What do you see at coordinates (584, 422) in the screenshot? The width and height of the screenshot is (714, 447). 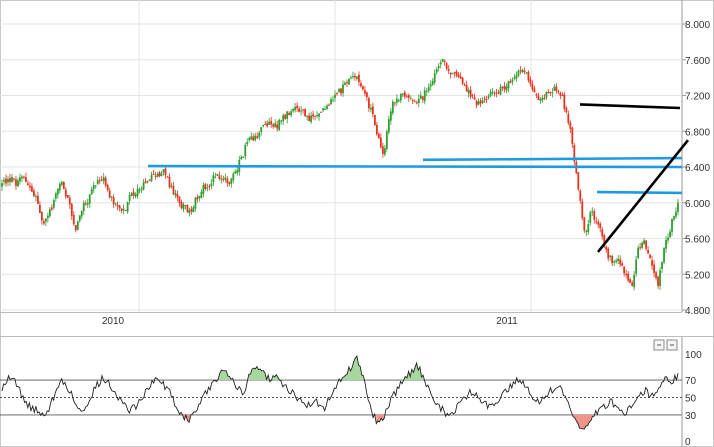 I see `oversold-fill` at bounding box center [584, 422].